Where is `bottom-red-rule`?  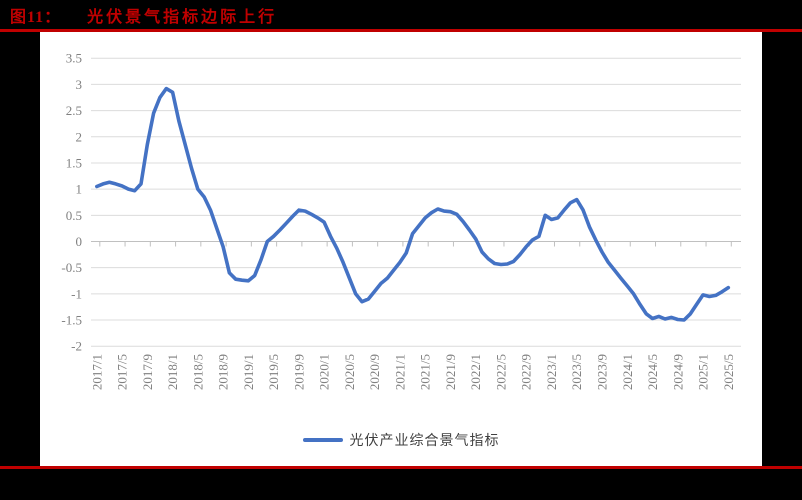 bottom-red-rule is located at coordinates (401, 467).